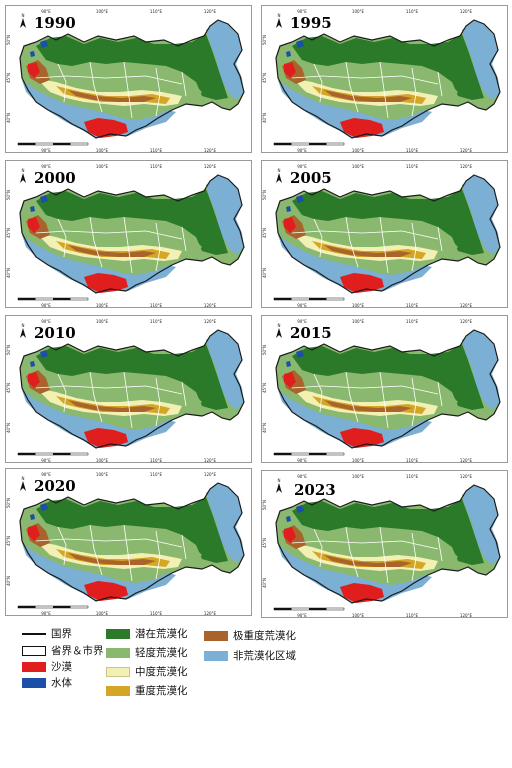 The height and width of the screenshot is (768, 512). I want to click on extreme-swatch, so click(216, 635).